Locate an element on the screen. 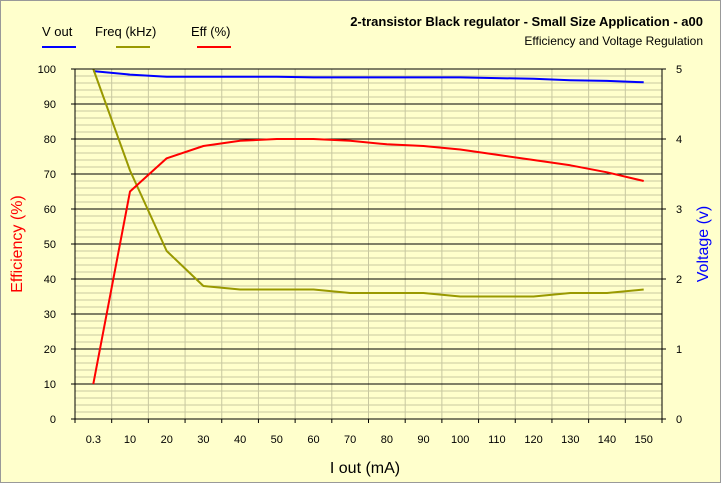  legend: V out Freq (kHz) Eff (%) is located at coordinates (136, 36).